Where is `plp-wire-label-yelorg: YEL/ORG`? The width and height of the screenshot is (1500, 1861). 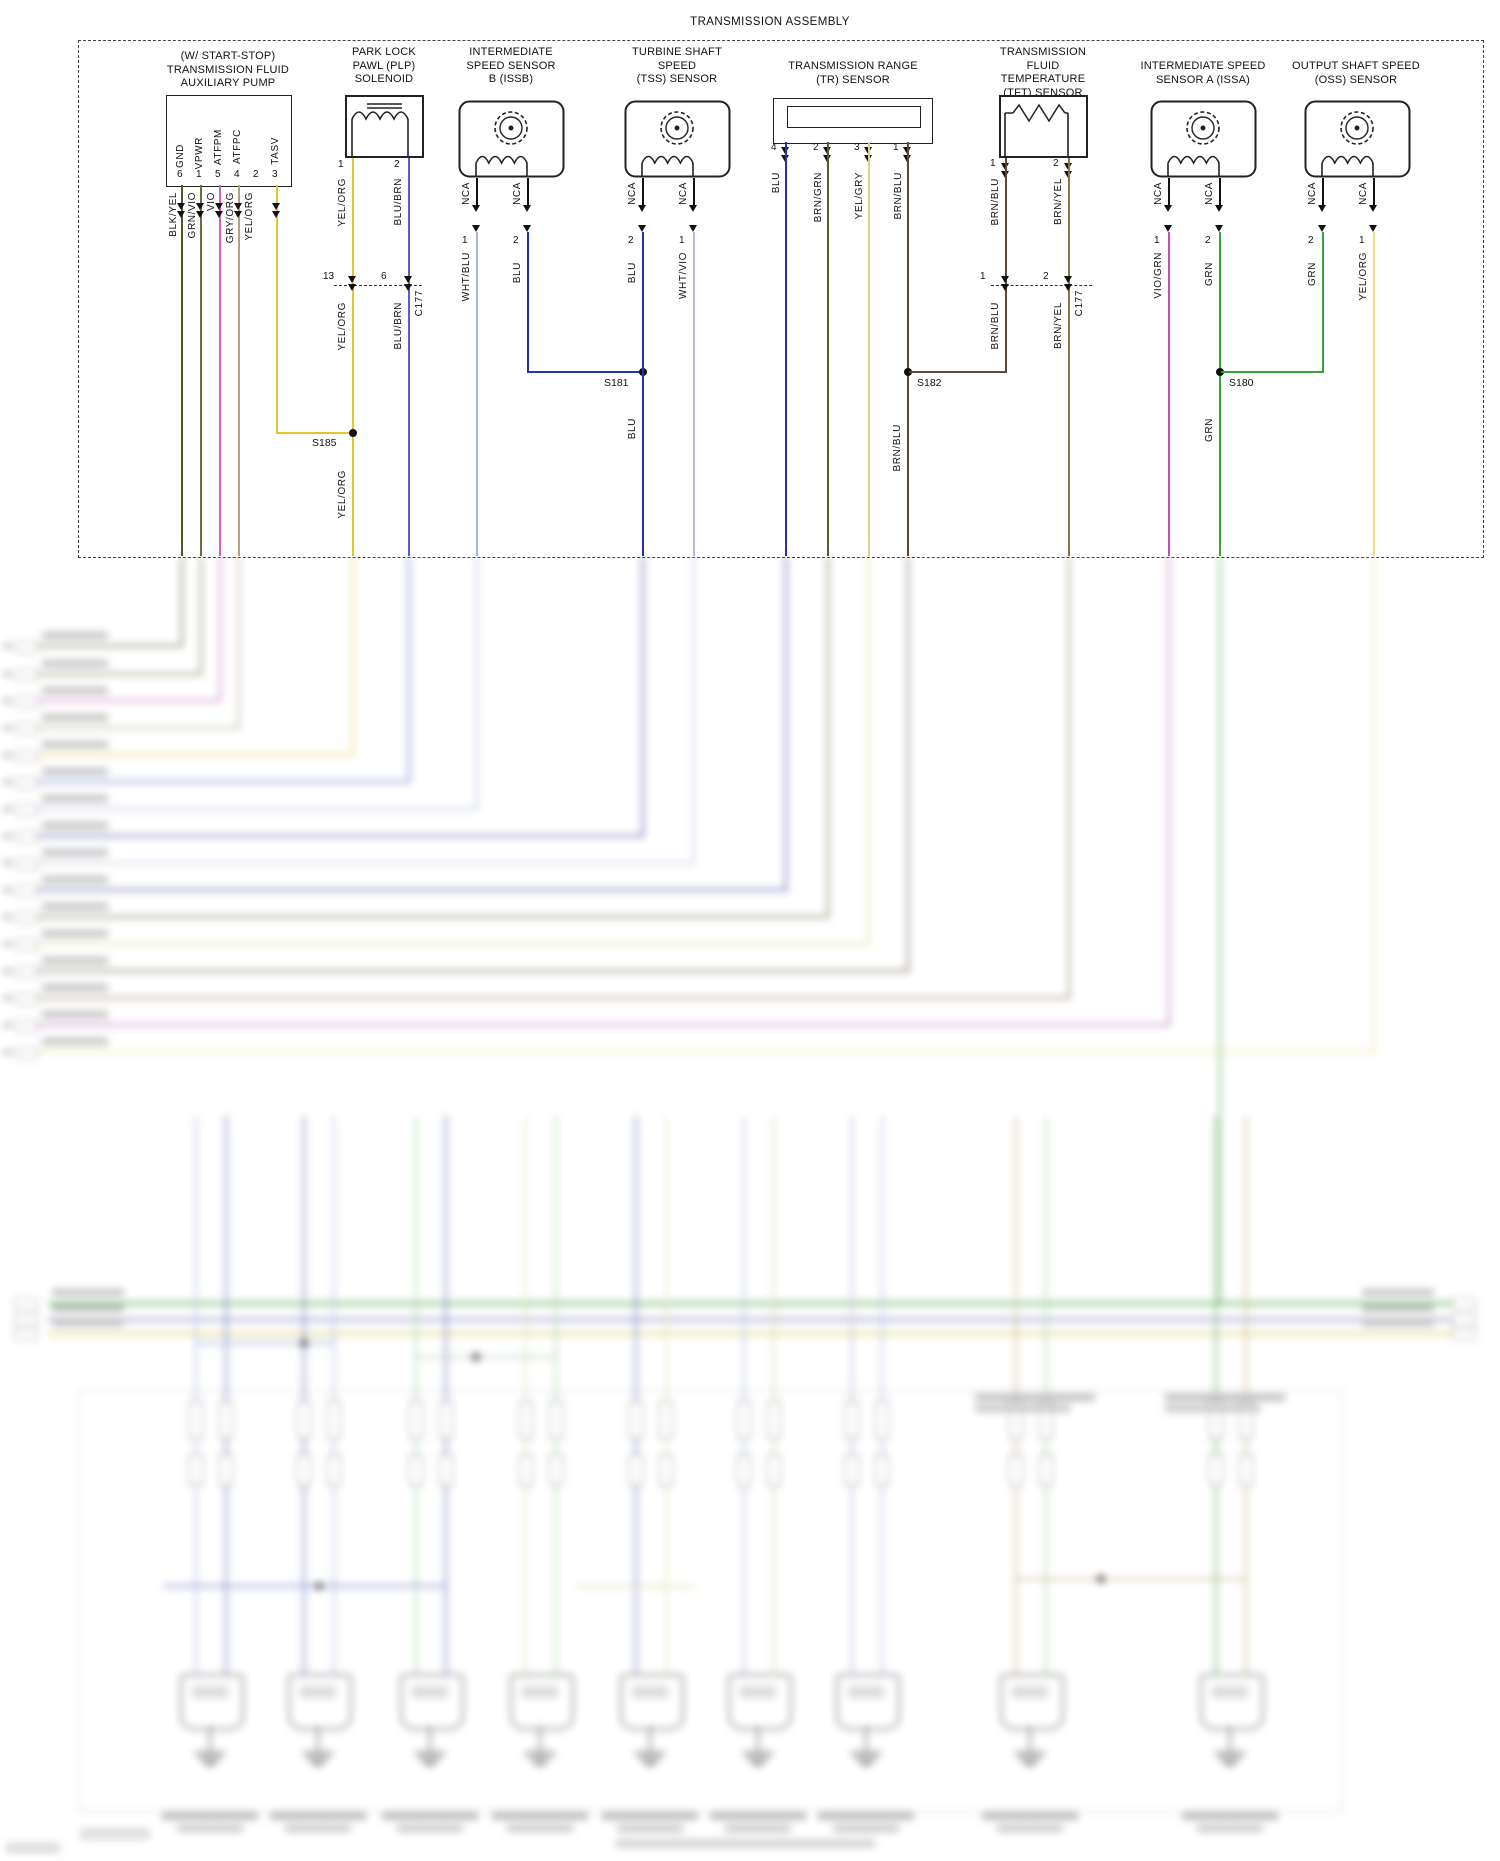 plp-wire-label-yelorg: YEL/ORG is located at coordinates (342, 494).